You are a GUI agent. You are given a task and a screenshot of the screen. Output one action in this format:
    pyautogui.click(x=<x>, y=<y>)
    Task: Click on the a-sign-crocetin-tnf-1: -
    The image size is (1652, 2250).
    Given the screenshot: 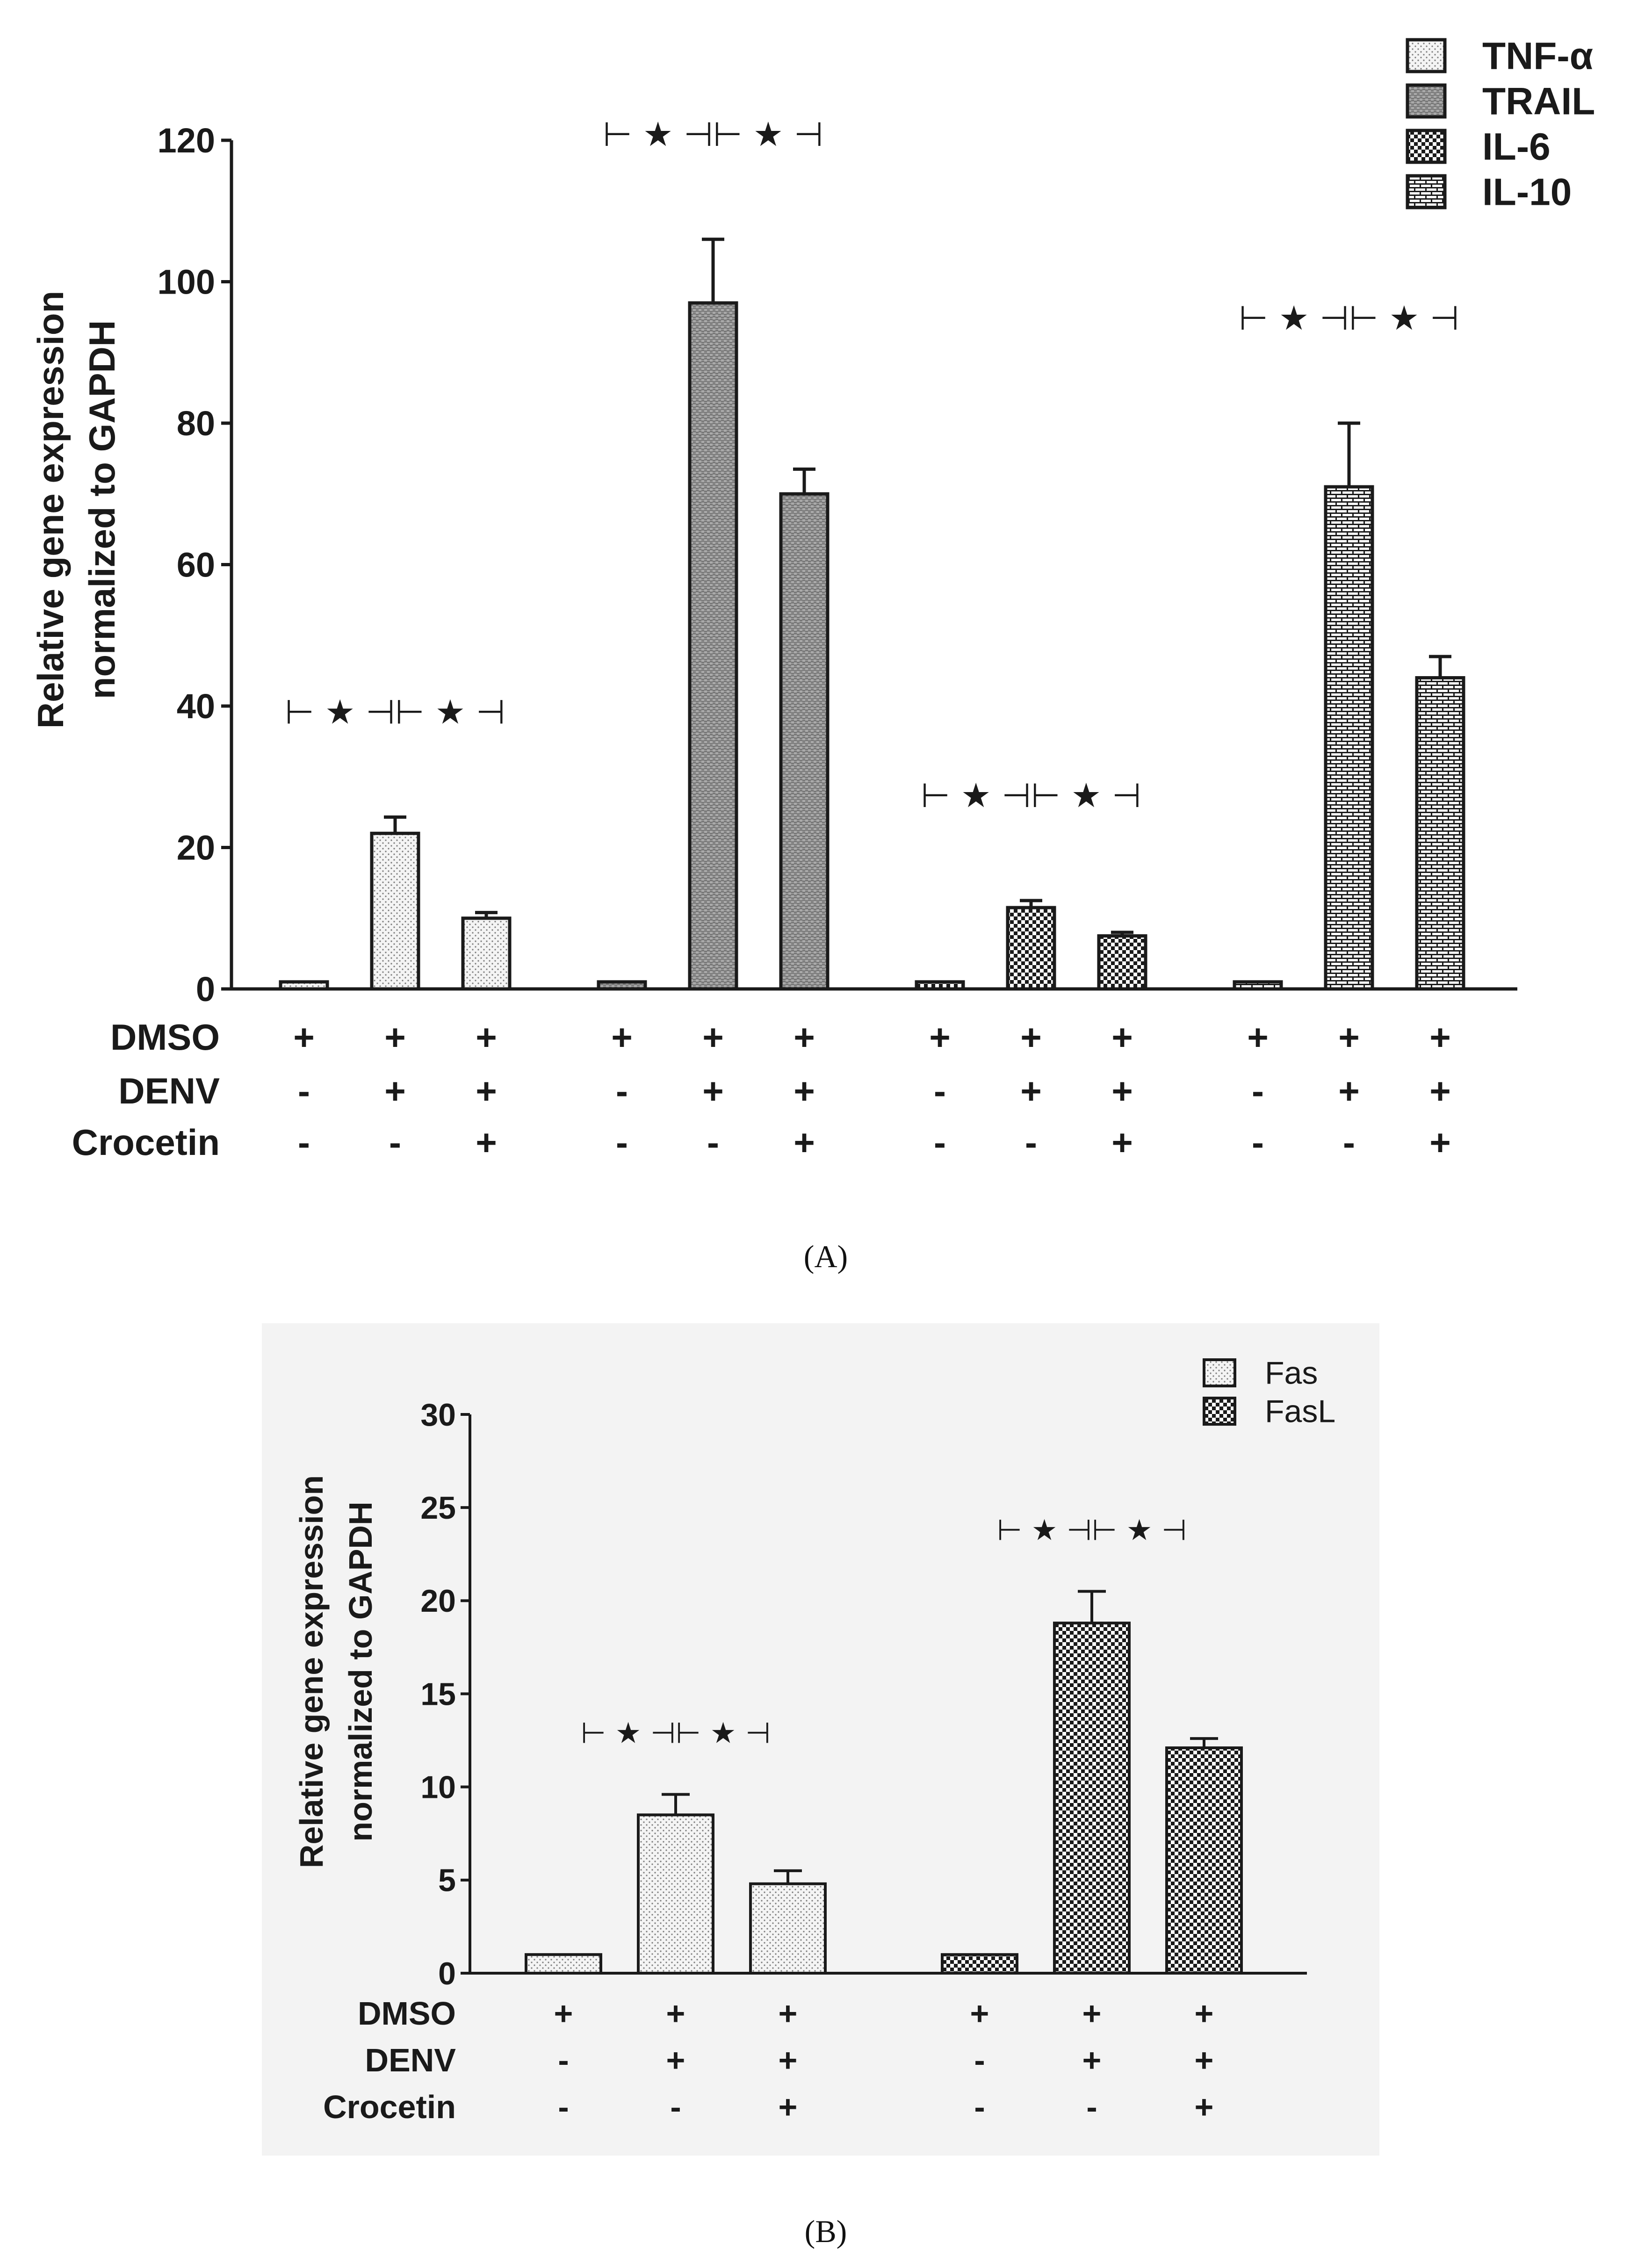 What is the action you would take?
    pyautogui.click(x=395, y=1142)
    